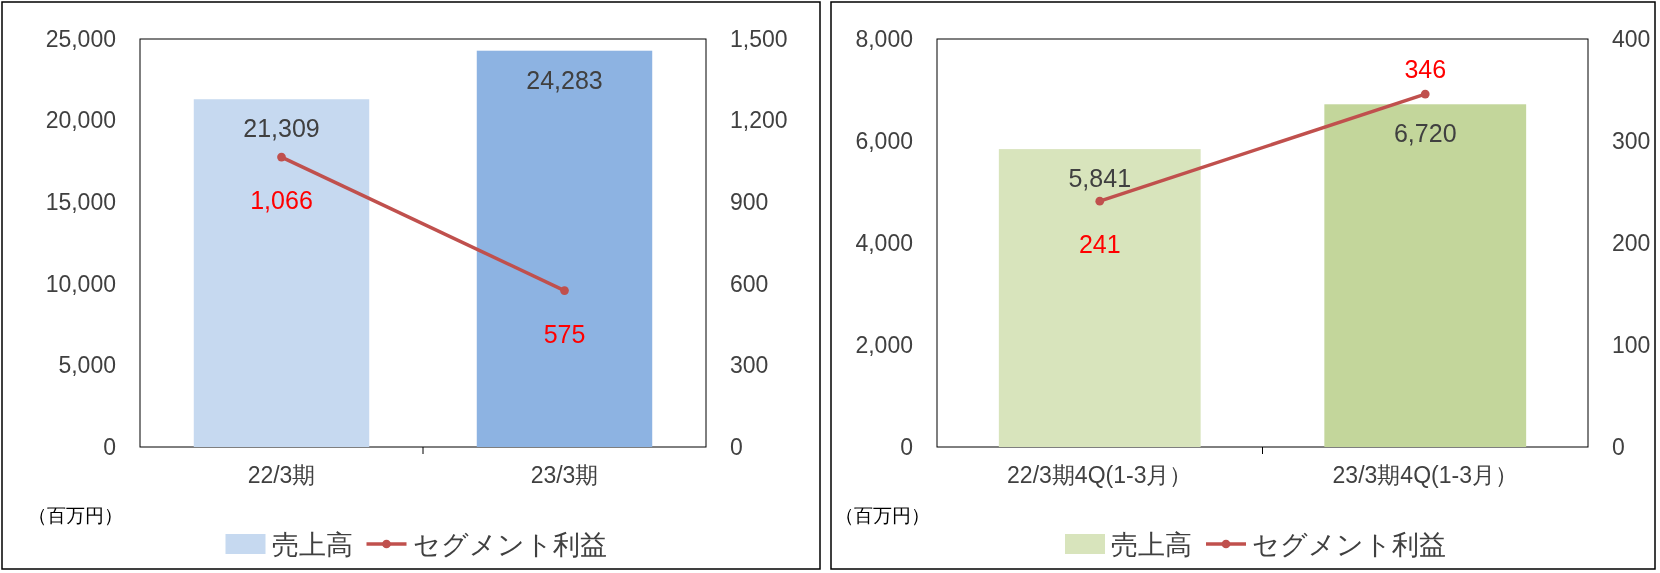 The image size is (1660, 573). I want to click on x-tick-label: 23/3期4Q(1-3月）, so click(1425, 475).